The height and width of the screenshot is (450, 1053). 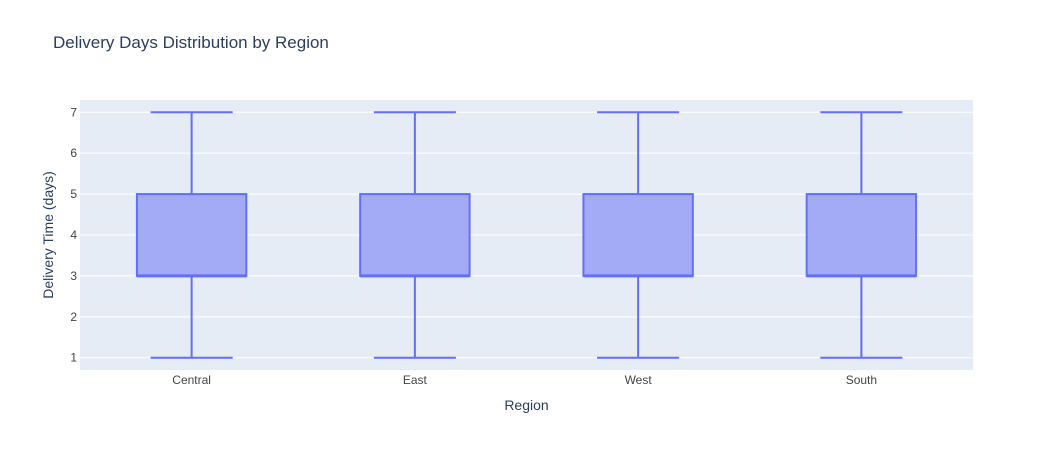 What do you see at coordinates (191, 380) in the screenshot?
I see `x-tick-label-central: Central` at bounding box center [191, 380].